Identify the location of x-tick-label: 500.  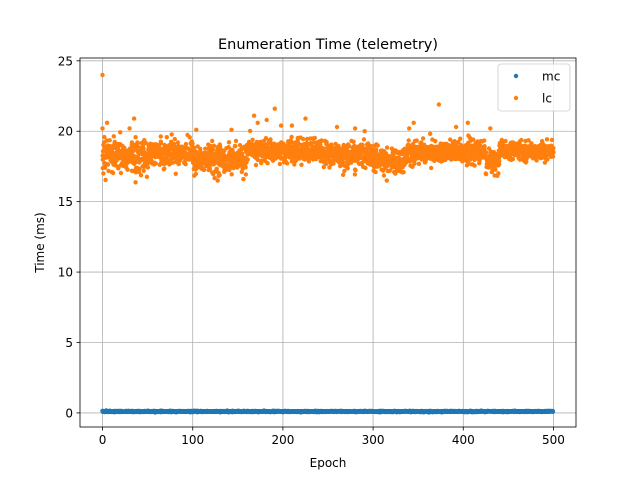
(553, 440).